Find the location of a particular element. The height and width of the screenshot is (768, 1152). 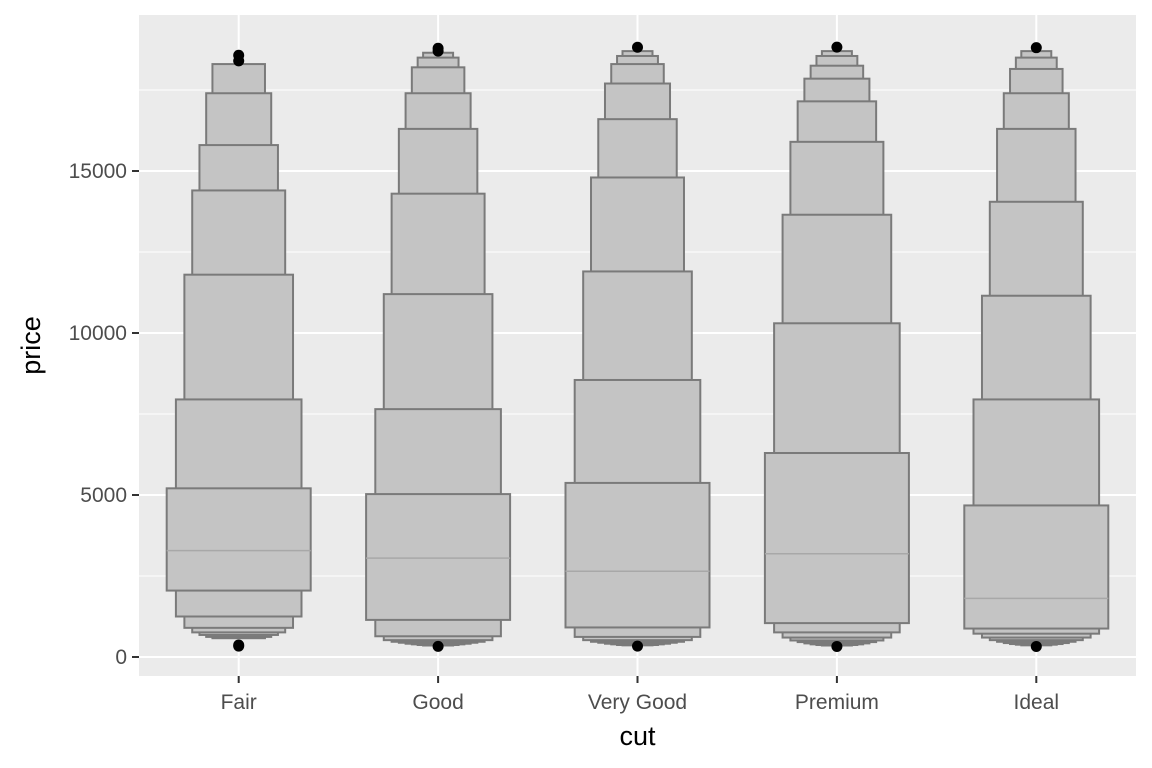

x-tick-label: Fair is located at coordinates (239, 702).